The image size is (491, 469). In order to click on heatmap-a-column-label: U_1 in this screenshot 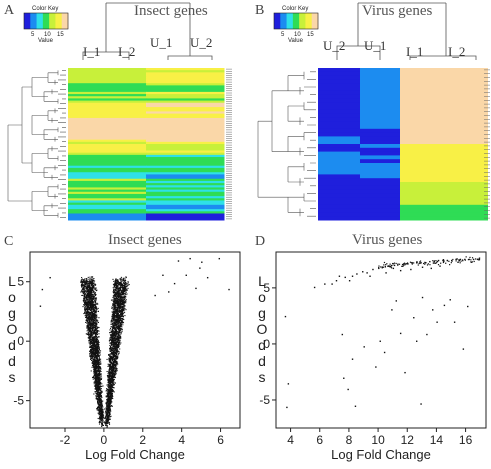, I will do `click(161, 42)`.